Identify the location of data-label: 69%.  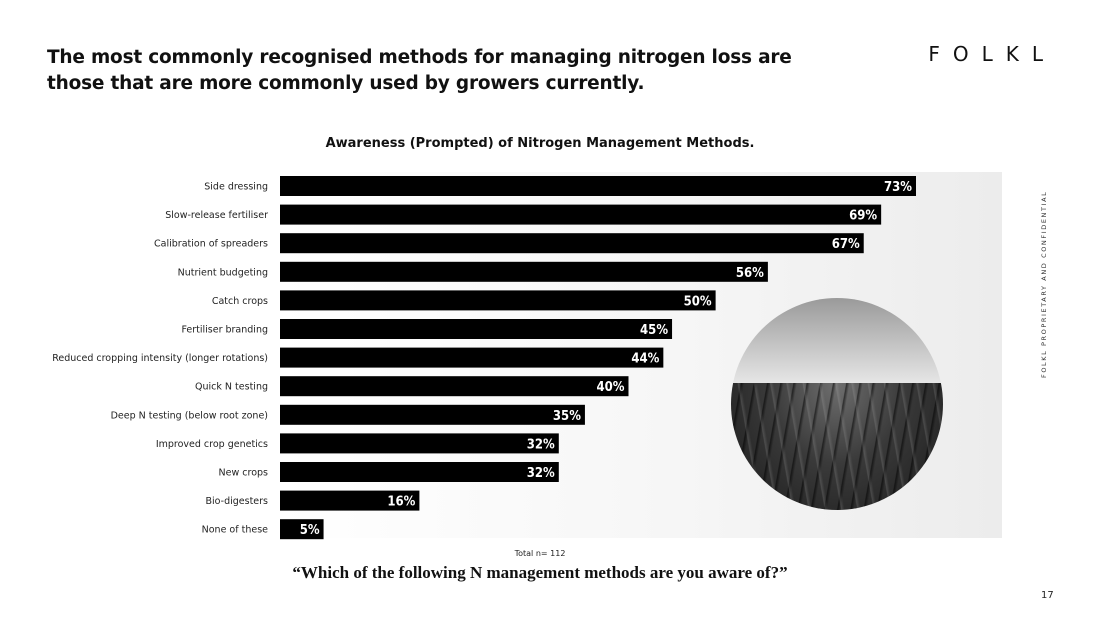
(863, 216).